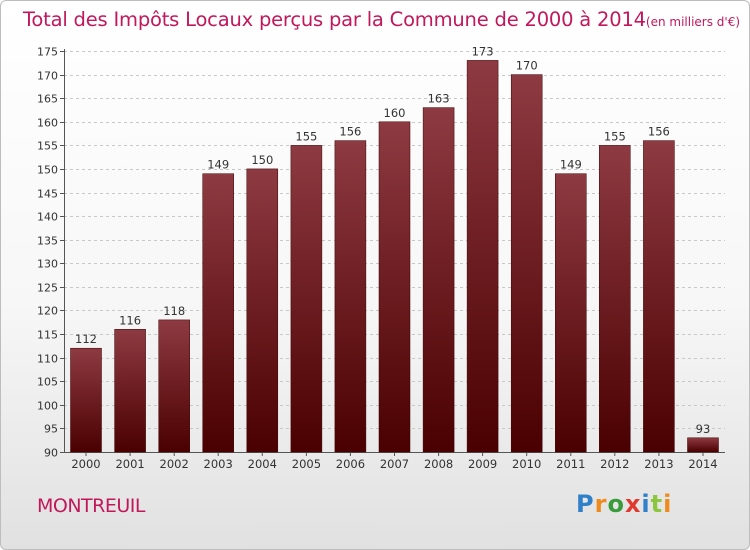  Describe the element at coordinates (86, 339) in the screenshot. I see `data-label-2000: 112` at that location.